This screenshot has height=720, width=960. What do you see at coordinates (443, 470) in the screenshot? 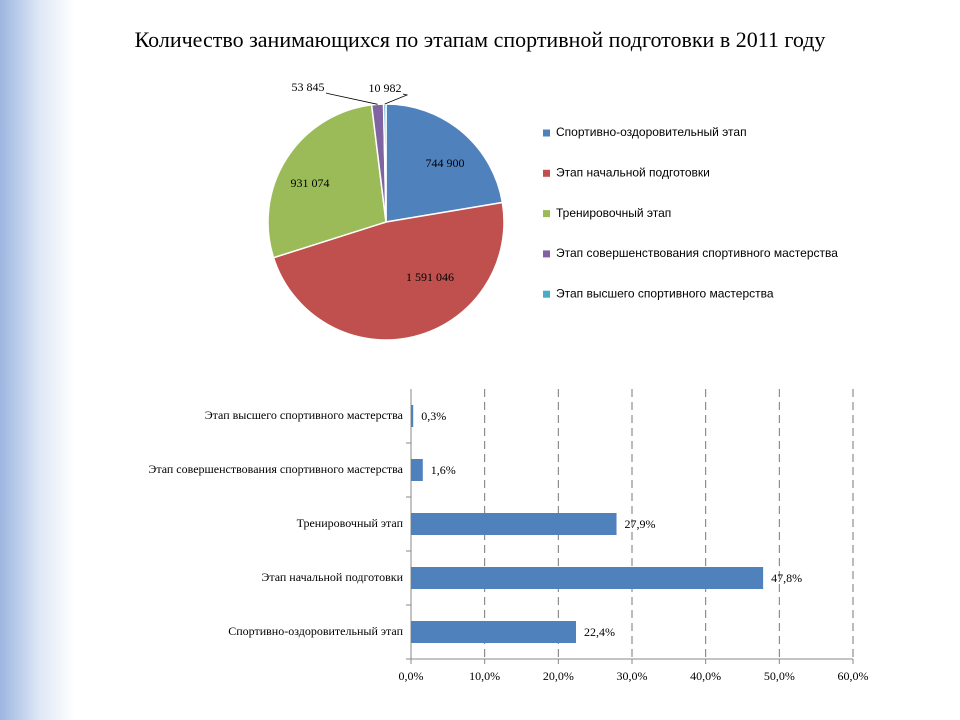
I see `data-label: 1,6%` at bounding box center [443, 470].